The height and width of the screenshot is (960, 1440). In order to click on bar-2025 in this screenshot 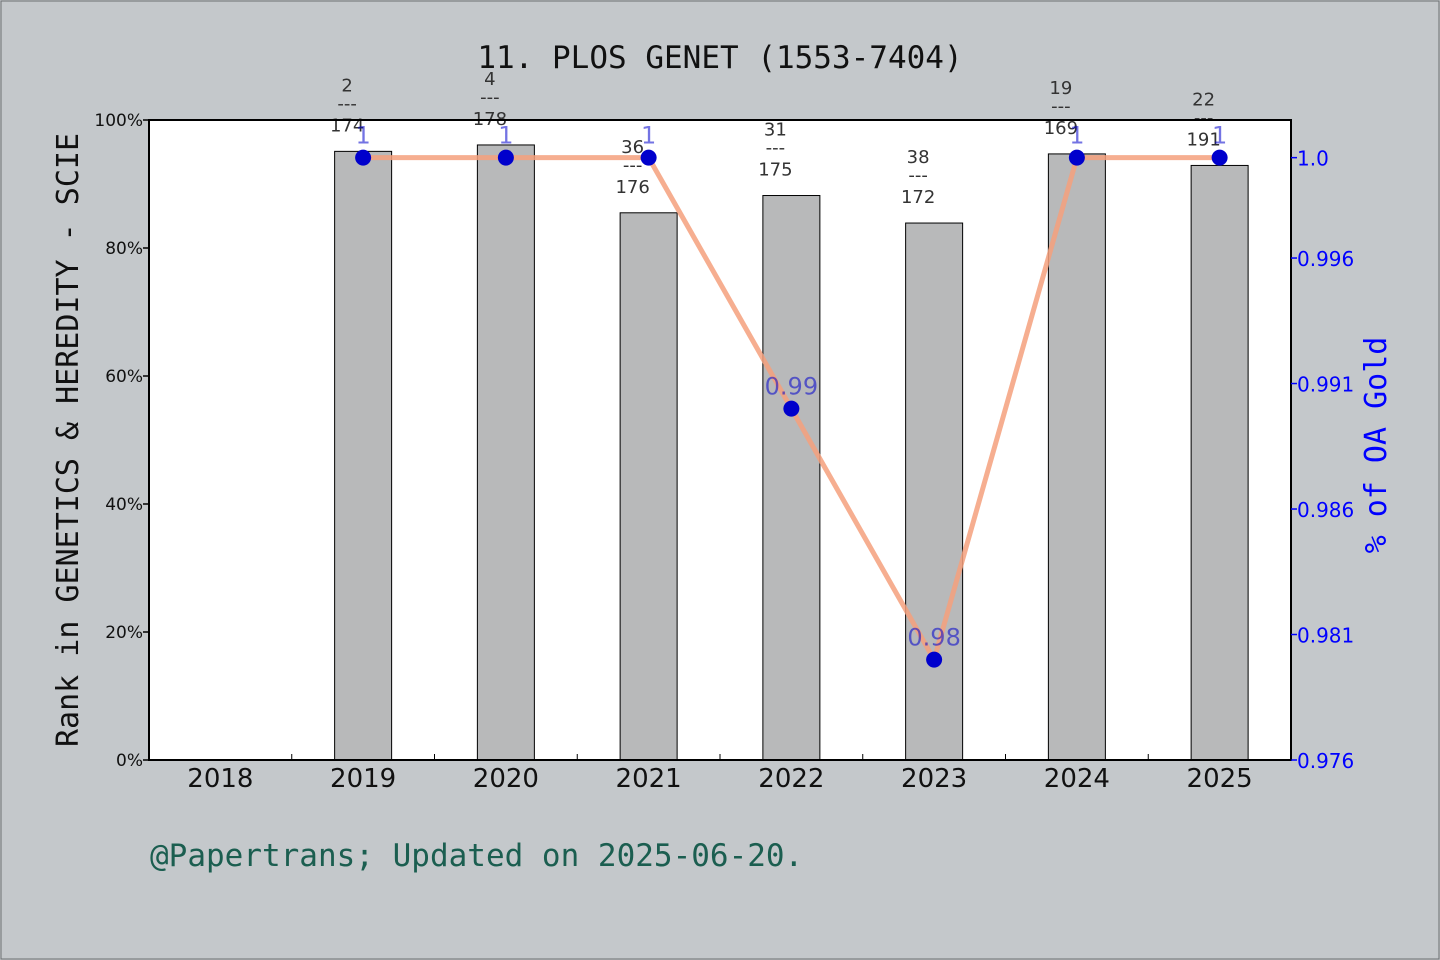, I will do `click(1219, 462)`.